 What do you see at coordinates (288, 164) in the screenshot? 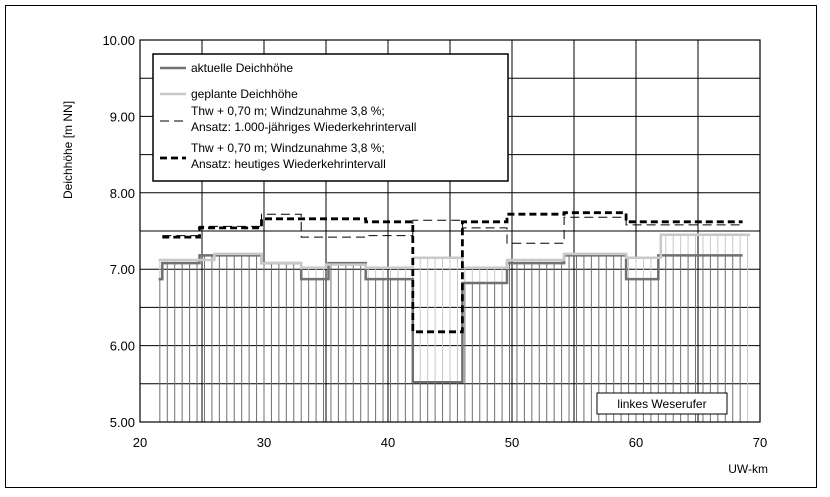
I see `legend-label: Ansatz: heutiges Wiederkehrintervall` at bounding box center [288, 164].